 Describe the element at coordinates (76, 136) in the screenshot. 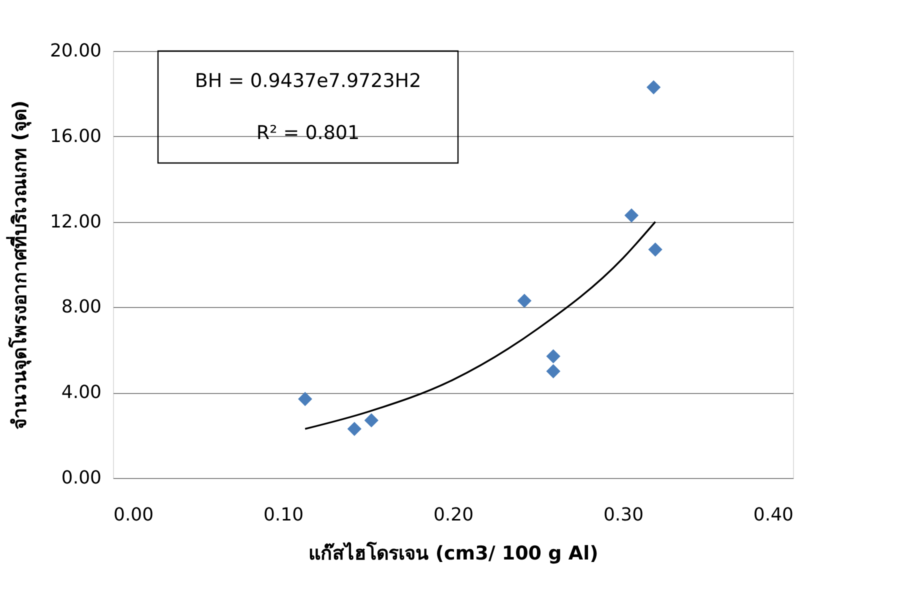

I see `y-tick-label: 16.00` at that location.